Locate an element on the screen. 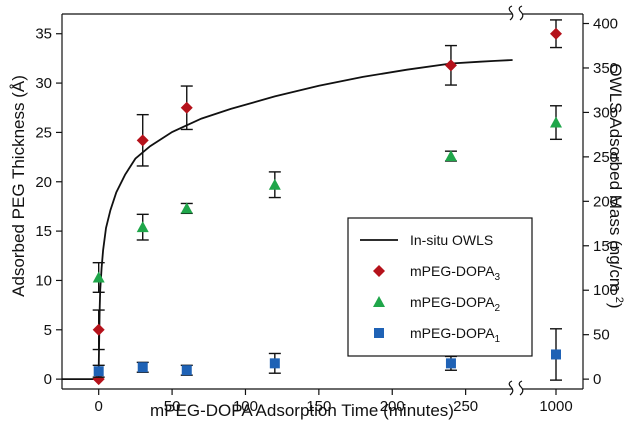 The height and width of the screenshot is (425, 636). y-tick-label: 10 is located at coordinates (43, 280).